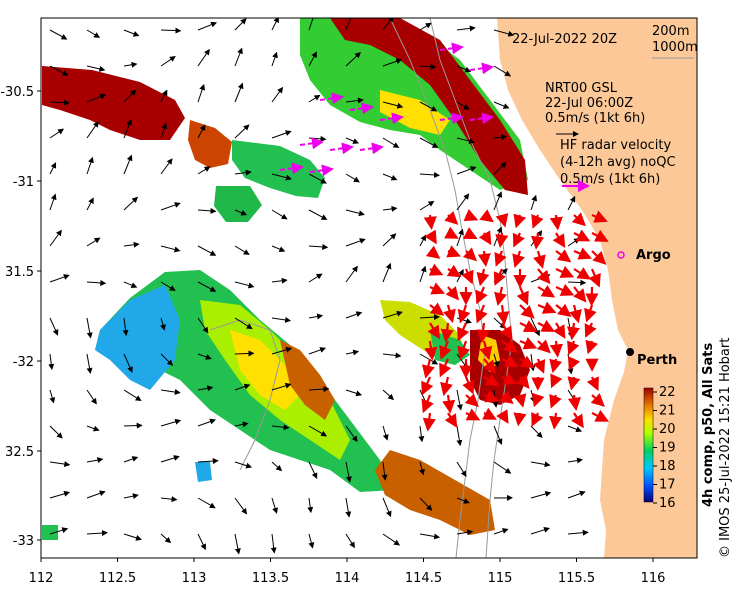 The height and width of the screenshot is (592, 740). What do you see at coordinates (270, 578) in the screenshot?
I see `x-tick-label: 113.5` at bounding box center [270, 578].